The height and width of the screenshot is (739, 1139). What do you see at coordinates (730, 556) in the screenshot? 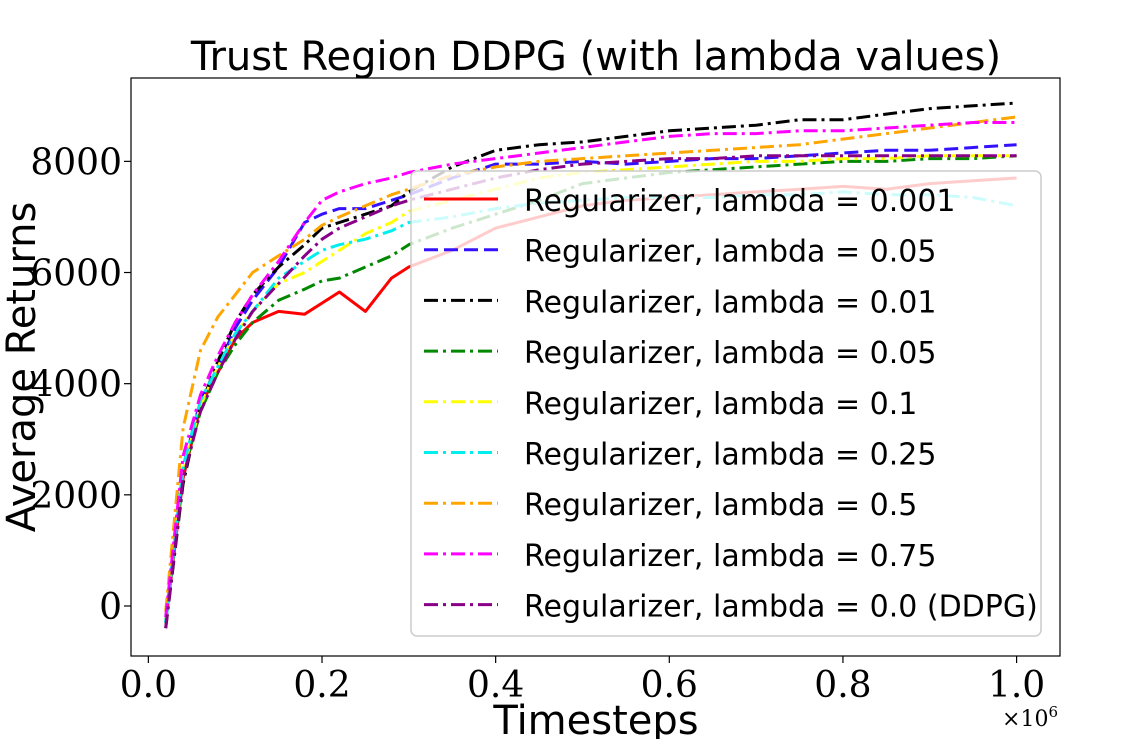
I see `legend-label-7: Regularizer, lambda = 0.75` at bounding box center [730, 556].